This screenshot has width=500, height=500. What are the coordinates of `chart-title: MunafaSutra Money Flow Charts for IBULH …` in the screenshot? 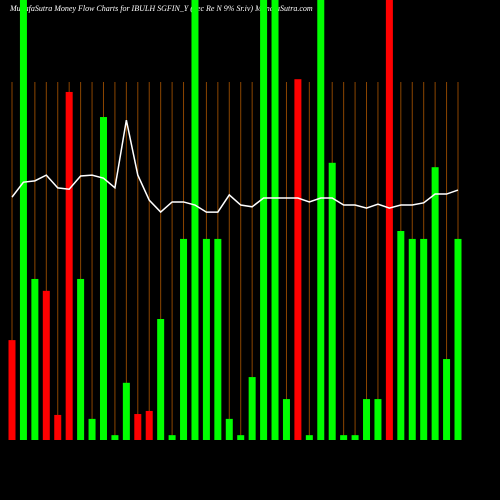 It's located at (161, 8).